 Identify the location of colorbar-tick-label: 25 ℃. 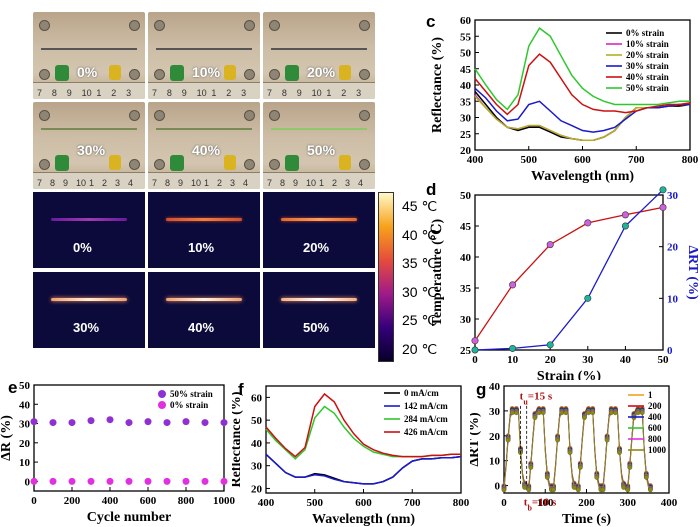
(420, 320).